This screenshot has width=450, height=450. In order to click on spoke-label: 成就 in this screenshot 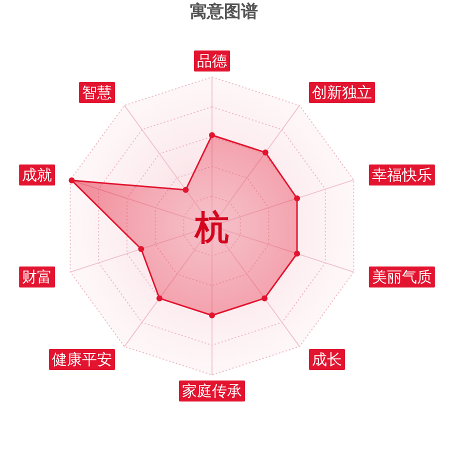, I will do `click(37, 175)`.